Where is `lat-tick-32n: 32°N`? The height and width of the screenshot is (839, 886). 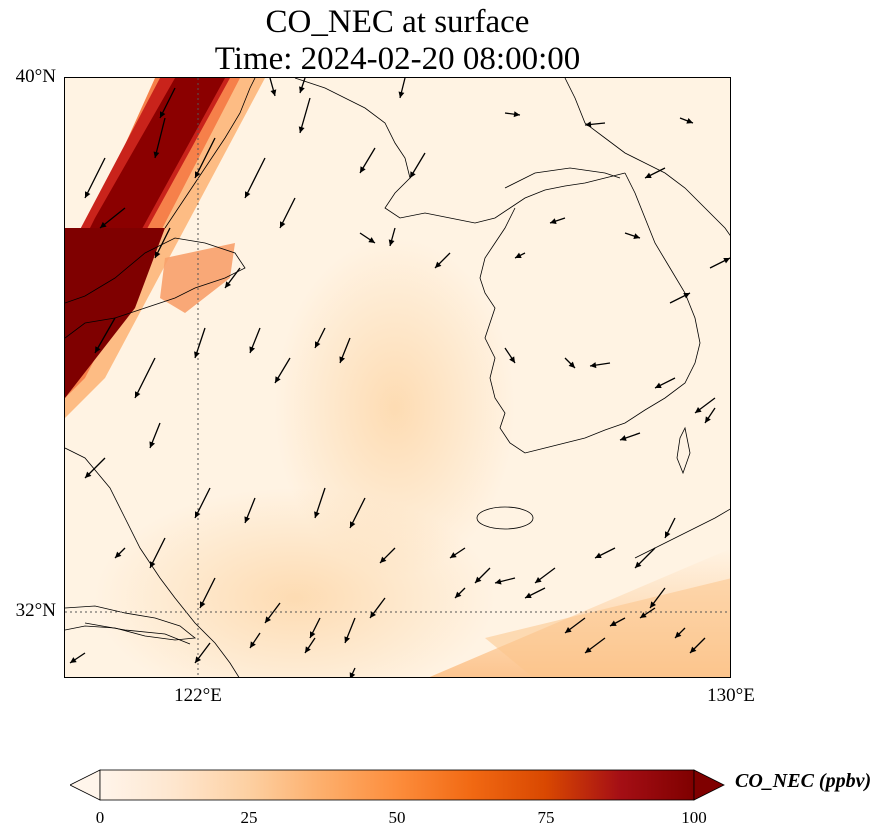 lat-tick-32n: 32°N is located at coordinates (35, 610).